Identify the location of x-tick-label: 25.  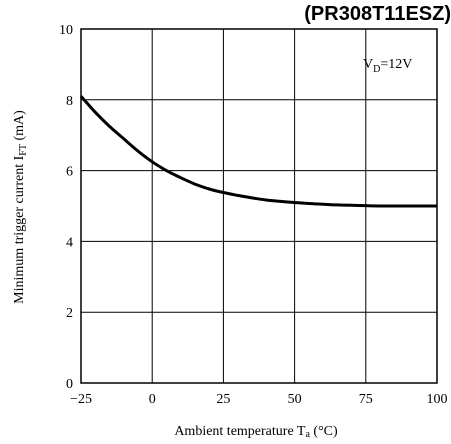
(223, 399).